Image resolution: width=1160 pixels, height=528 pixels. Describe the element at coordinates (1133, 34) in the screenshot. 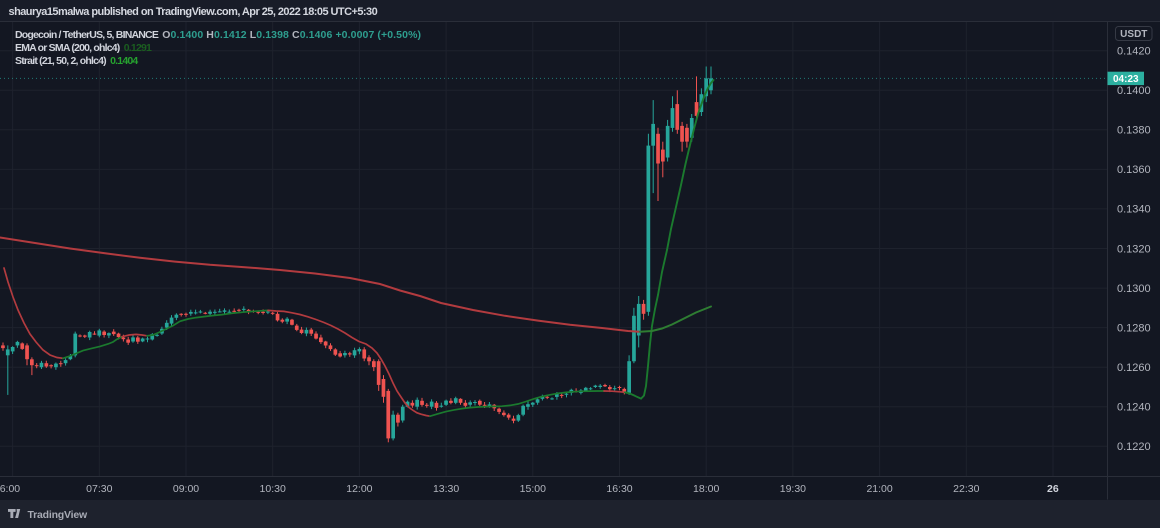

I see `svg-text: USDT` at that location.